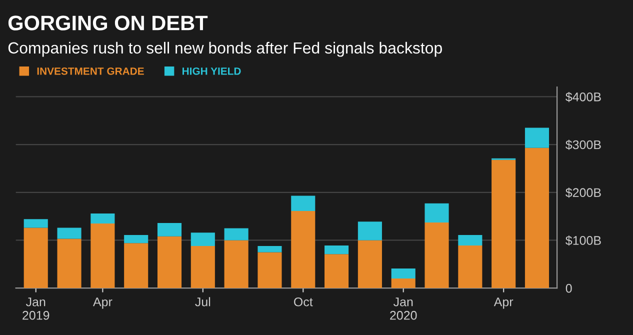 This screenshot has height=335, width=633. I want to click on legend-label: HIGH YIELD, so click(211, 71).